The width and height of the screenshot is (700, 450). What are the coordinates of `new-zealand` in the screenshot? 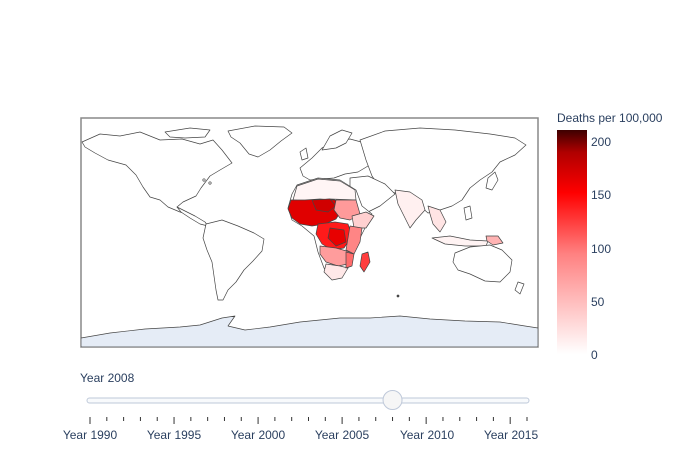 It's located at (519, 288).